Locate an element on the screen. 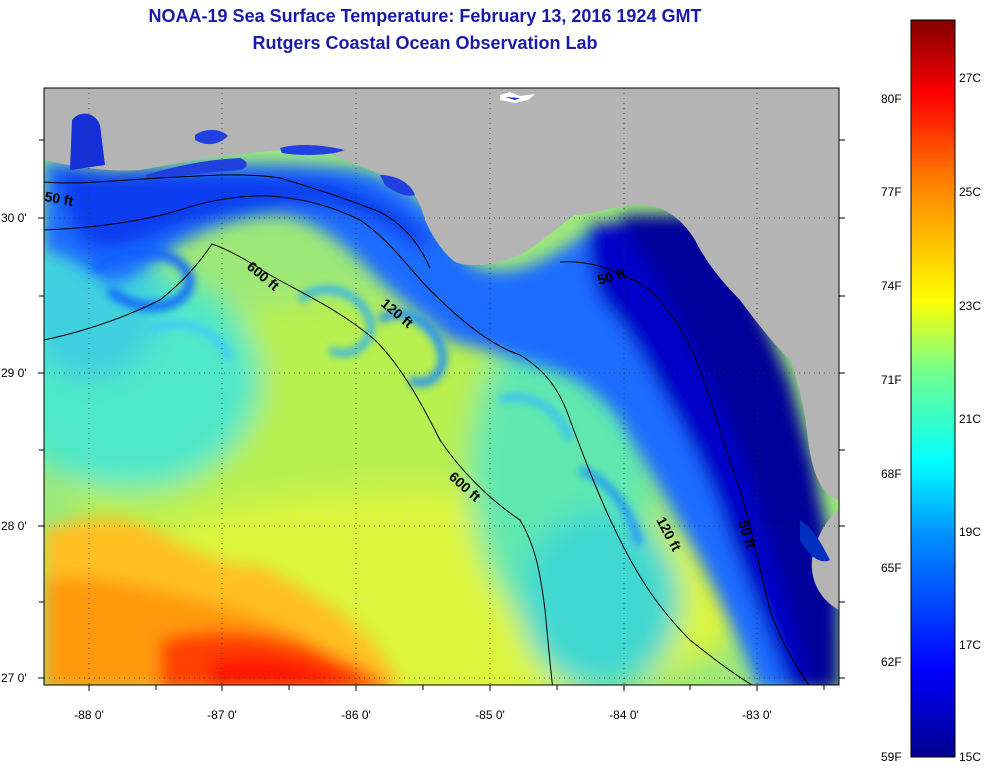 This screenshot has height=770, width=992. colorbar-f-label: 74F is located at coordinates (891, 286).